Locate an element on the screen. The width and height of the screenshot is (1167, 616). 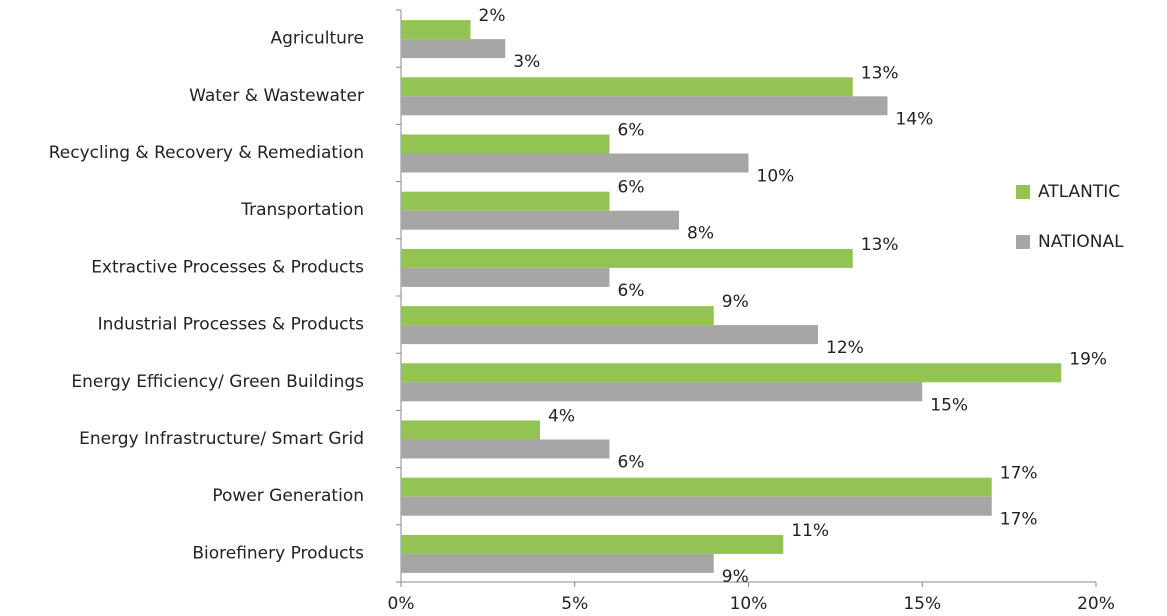
x-tick-label: 0% is located at coordinates (401, 604).